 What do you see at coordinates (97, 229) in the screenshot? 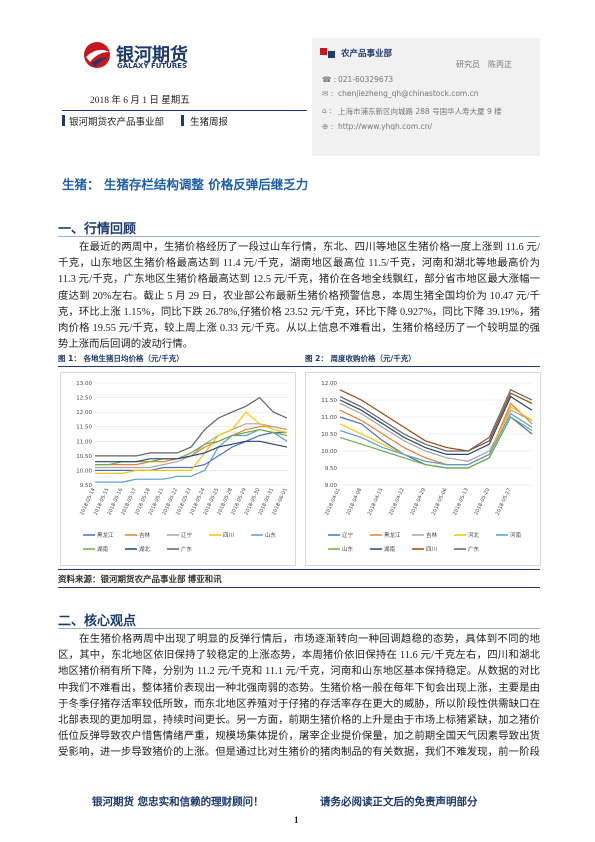
I see `section-heading: 一、行情回顾` at bounding box center [97, 229].